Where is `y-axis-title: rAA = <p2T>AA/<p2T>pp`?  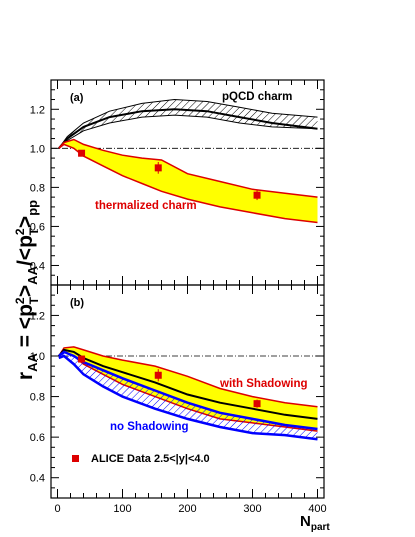
y-axis-title: rAA = <p2T>AA/<p2T>pp is located at coordinates (27, 290).